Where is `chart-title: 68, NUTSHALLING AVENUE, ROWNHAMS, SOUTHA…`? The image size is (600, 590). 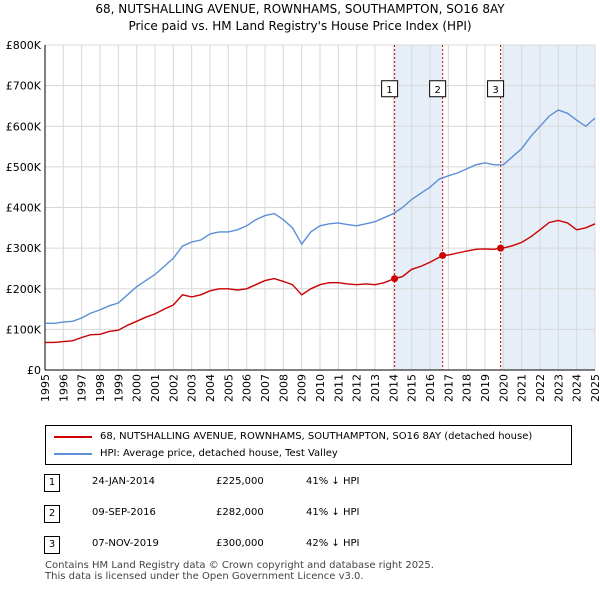
chart-title: 68, NUTSHALLING AVENUE, ROWNHAMS, SOUTHA… is located at coordinates (300, 9).